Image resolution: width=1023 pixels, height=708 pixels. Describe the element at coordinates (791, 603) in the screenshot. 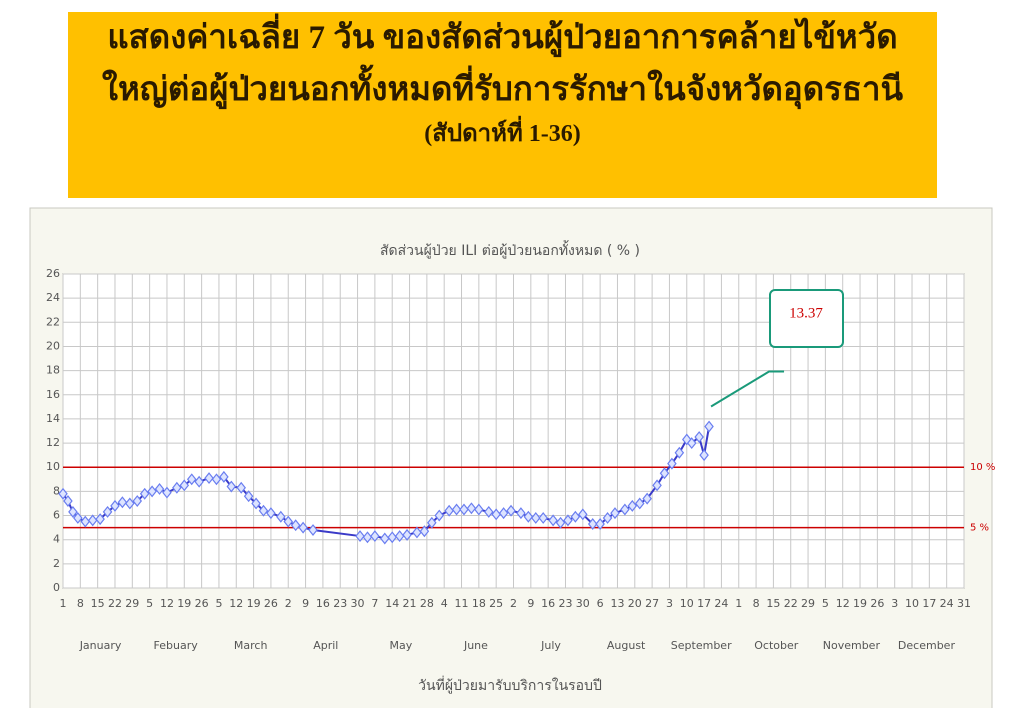

I see `x-tick-label: 22` at that location.